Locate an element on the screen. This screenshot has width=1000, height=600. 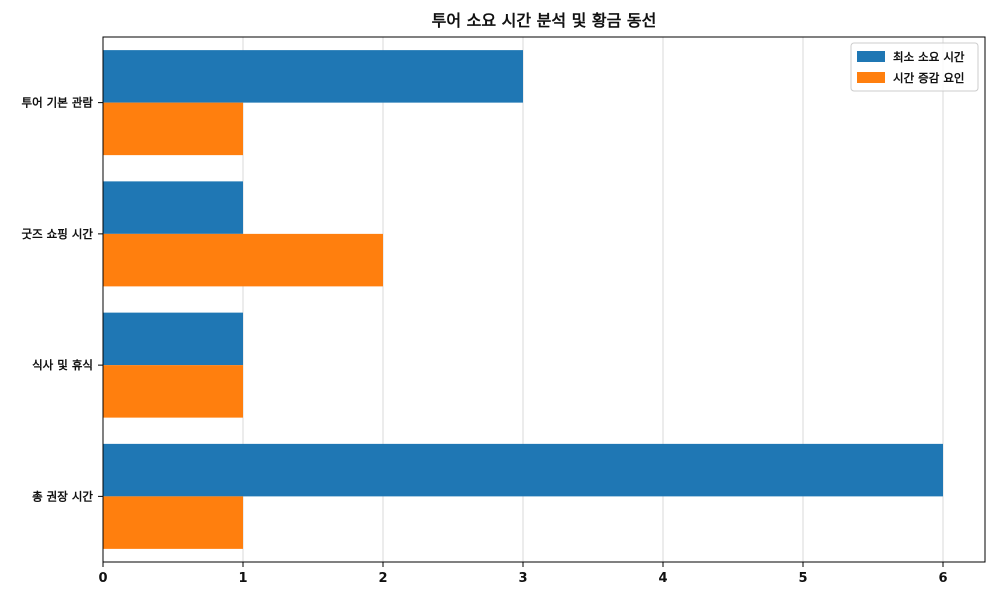
x-tick-label: 2 is located at coordinates (382, 578).